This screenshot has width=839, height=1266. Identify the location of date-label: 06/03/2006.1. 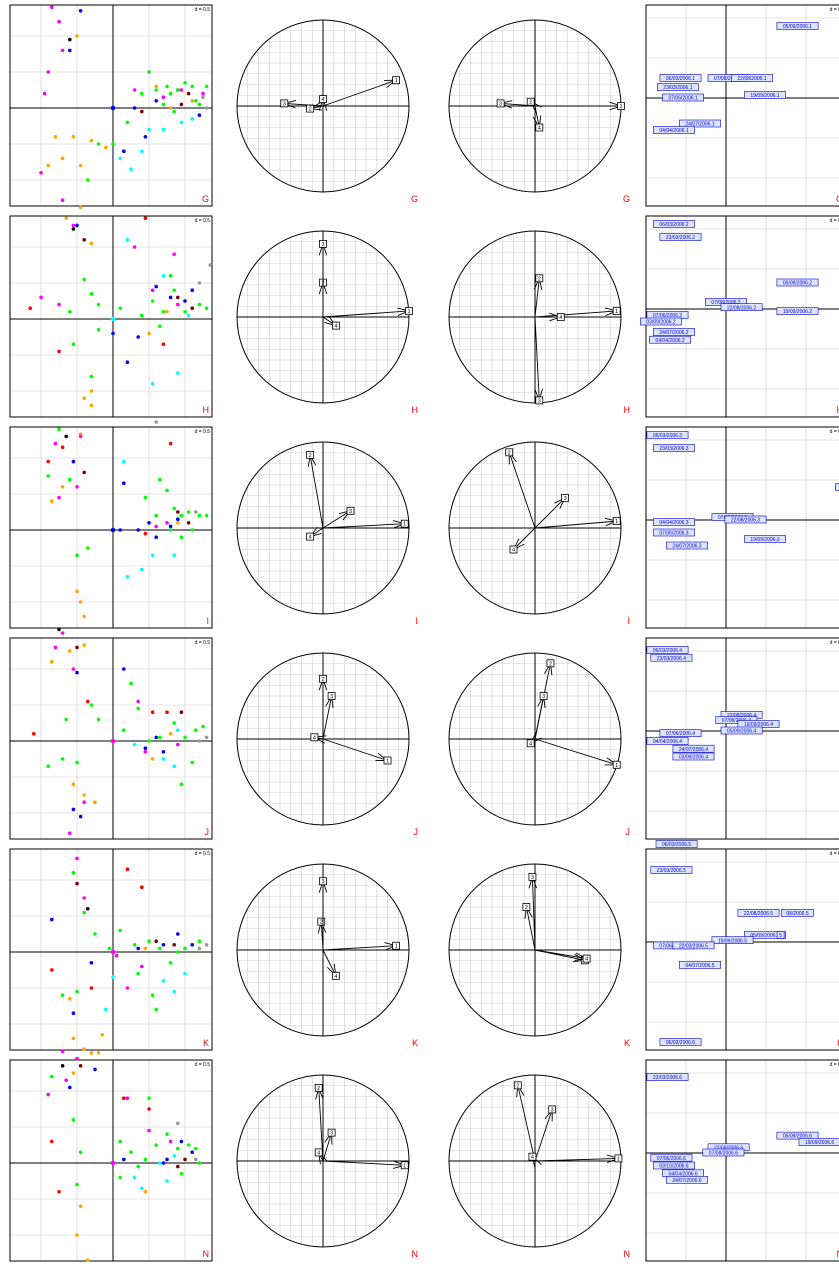
(680, 79).